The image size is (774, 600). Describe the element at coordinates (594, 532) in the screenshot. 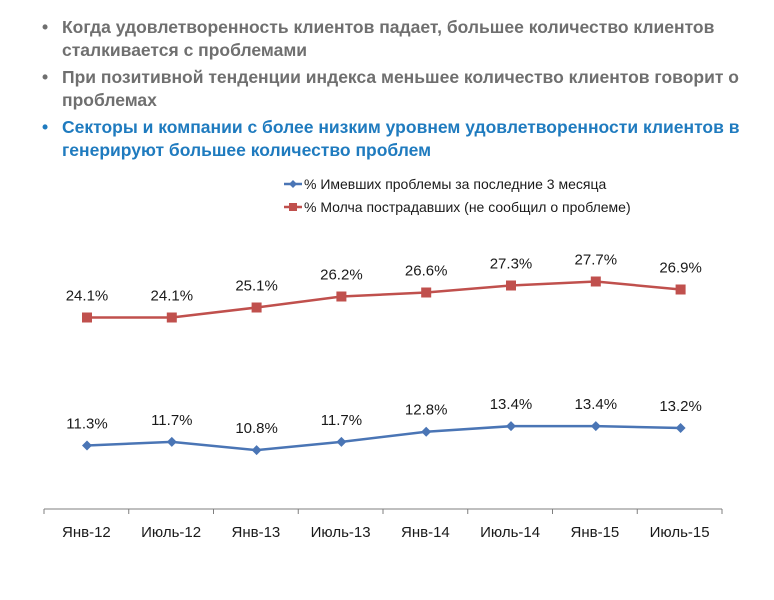

I see `x-tick-label: Янв-15` at that location.